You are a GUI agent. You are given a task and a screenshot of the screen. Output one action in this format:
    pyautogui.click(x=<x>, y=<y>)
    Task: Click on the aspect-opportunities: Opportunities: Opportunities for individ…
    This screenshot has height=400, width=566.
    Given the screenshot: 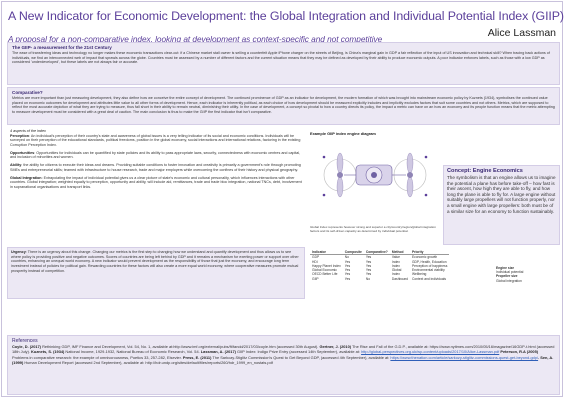 What is the action you would take?
    pyautogui.click(x=155, y=155)
    